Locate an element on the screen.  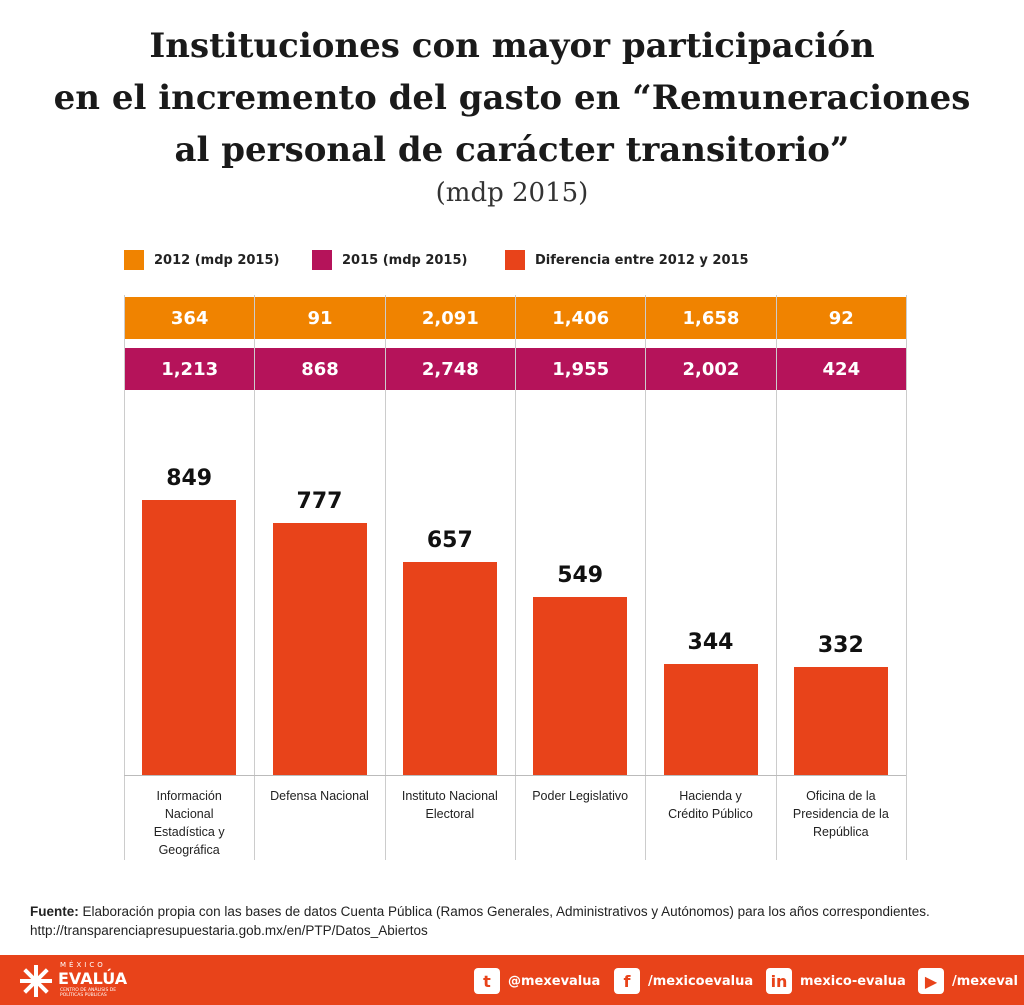
category-label: Poder Legislativo is located at coordinates (580, 796).